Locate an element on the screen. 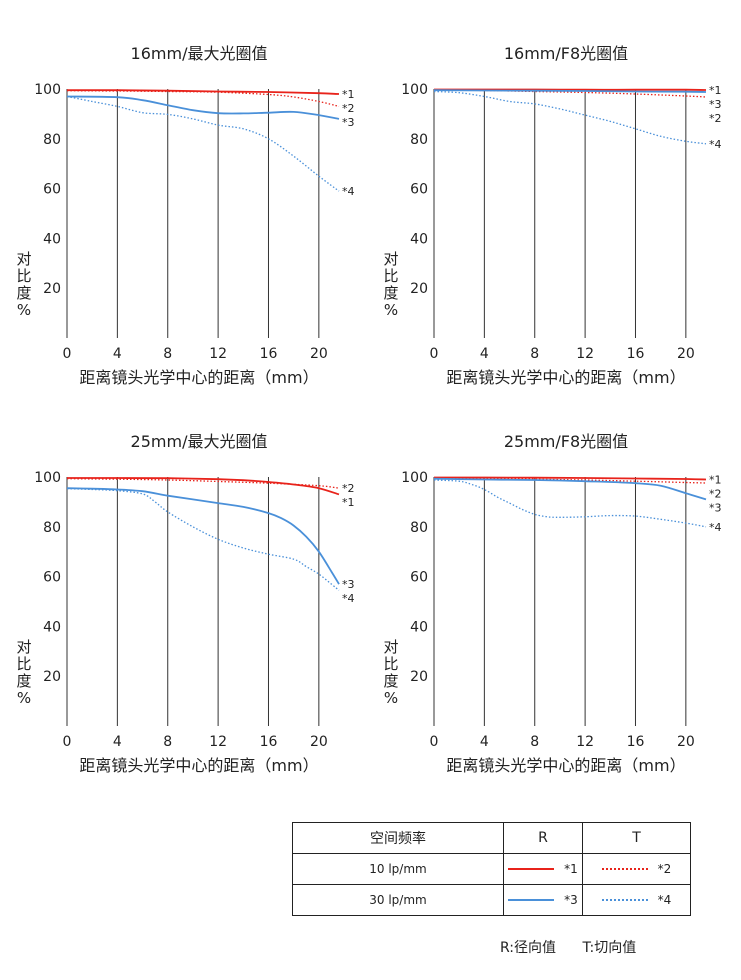  legend-table-container: 空间频率 R T 10 lp/mm *1 *2 30 lp/mm is located at coordinates (491, 869).